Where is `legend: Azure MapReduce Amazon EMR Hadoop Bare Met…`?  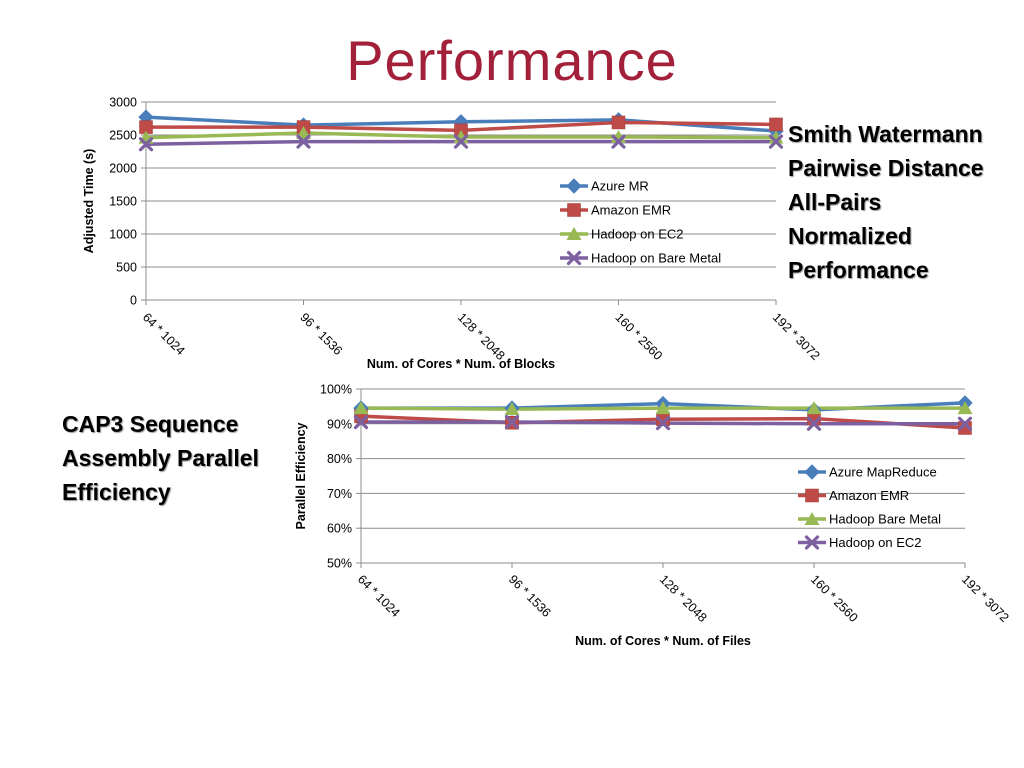 legend: Azure MapReduce Amazon EMR Hadoop Bare Met… is located at coordinates (869, 507).